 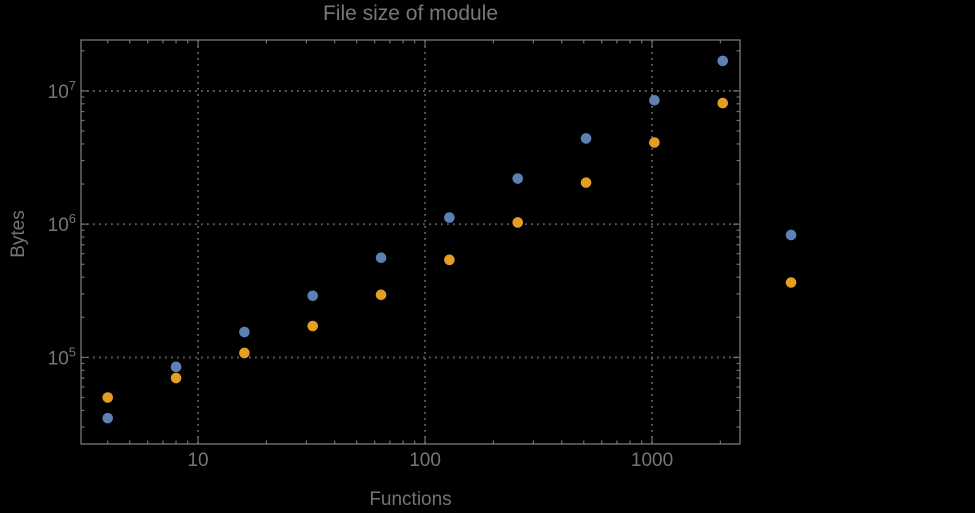 What do you see at coordinates (197, 460) in the screenshot?
I see `x-tick-label: 10` at bounding box center [197, 460].